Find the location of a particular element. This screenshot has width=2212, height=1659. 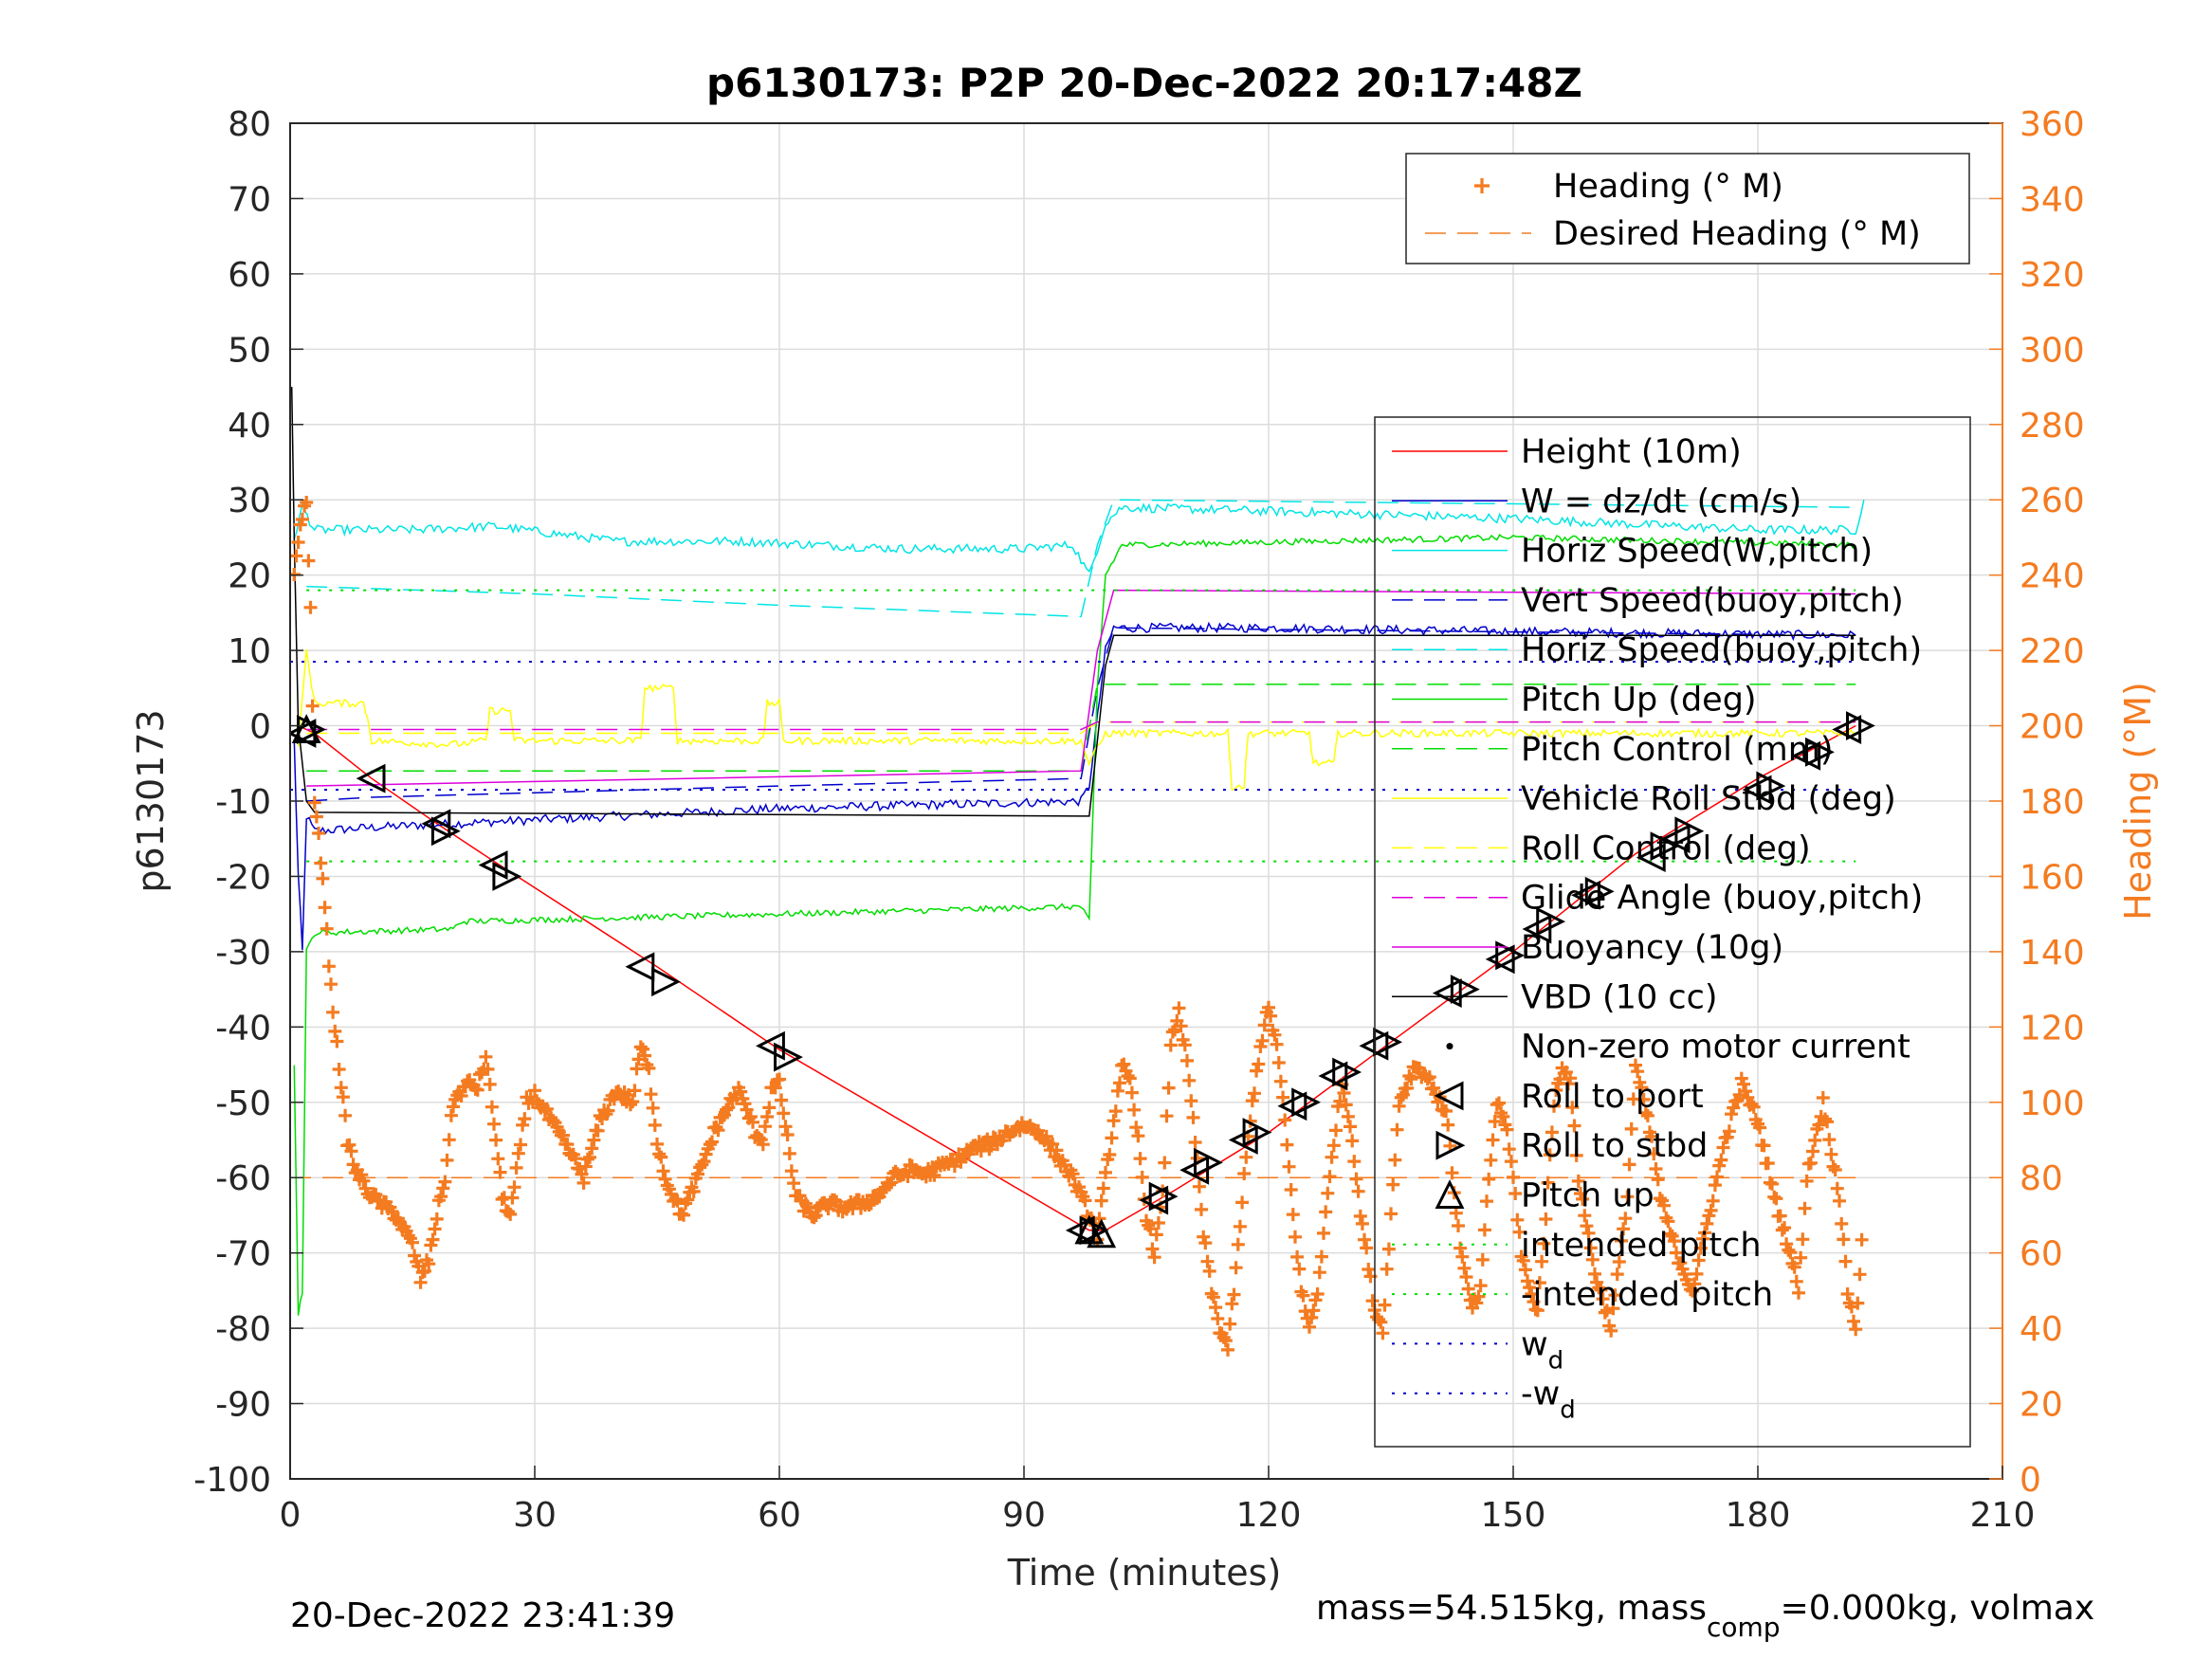

y-left-tick-label: -70 is located at coordinates (243, 1254).